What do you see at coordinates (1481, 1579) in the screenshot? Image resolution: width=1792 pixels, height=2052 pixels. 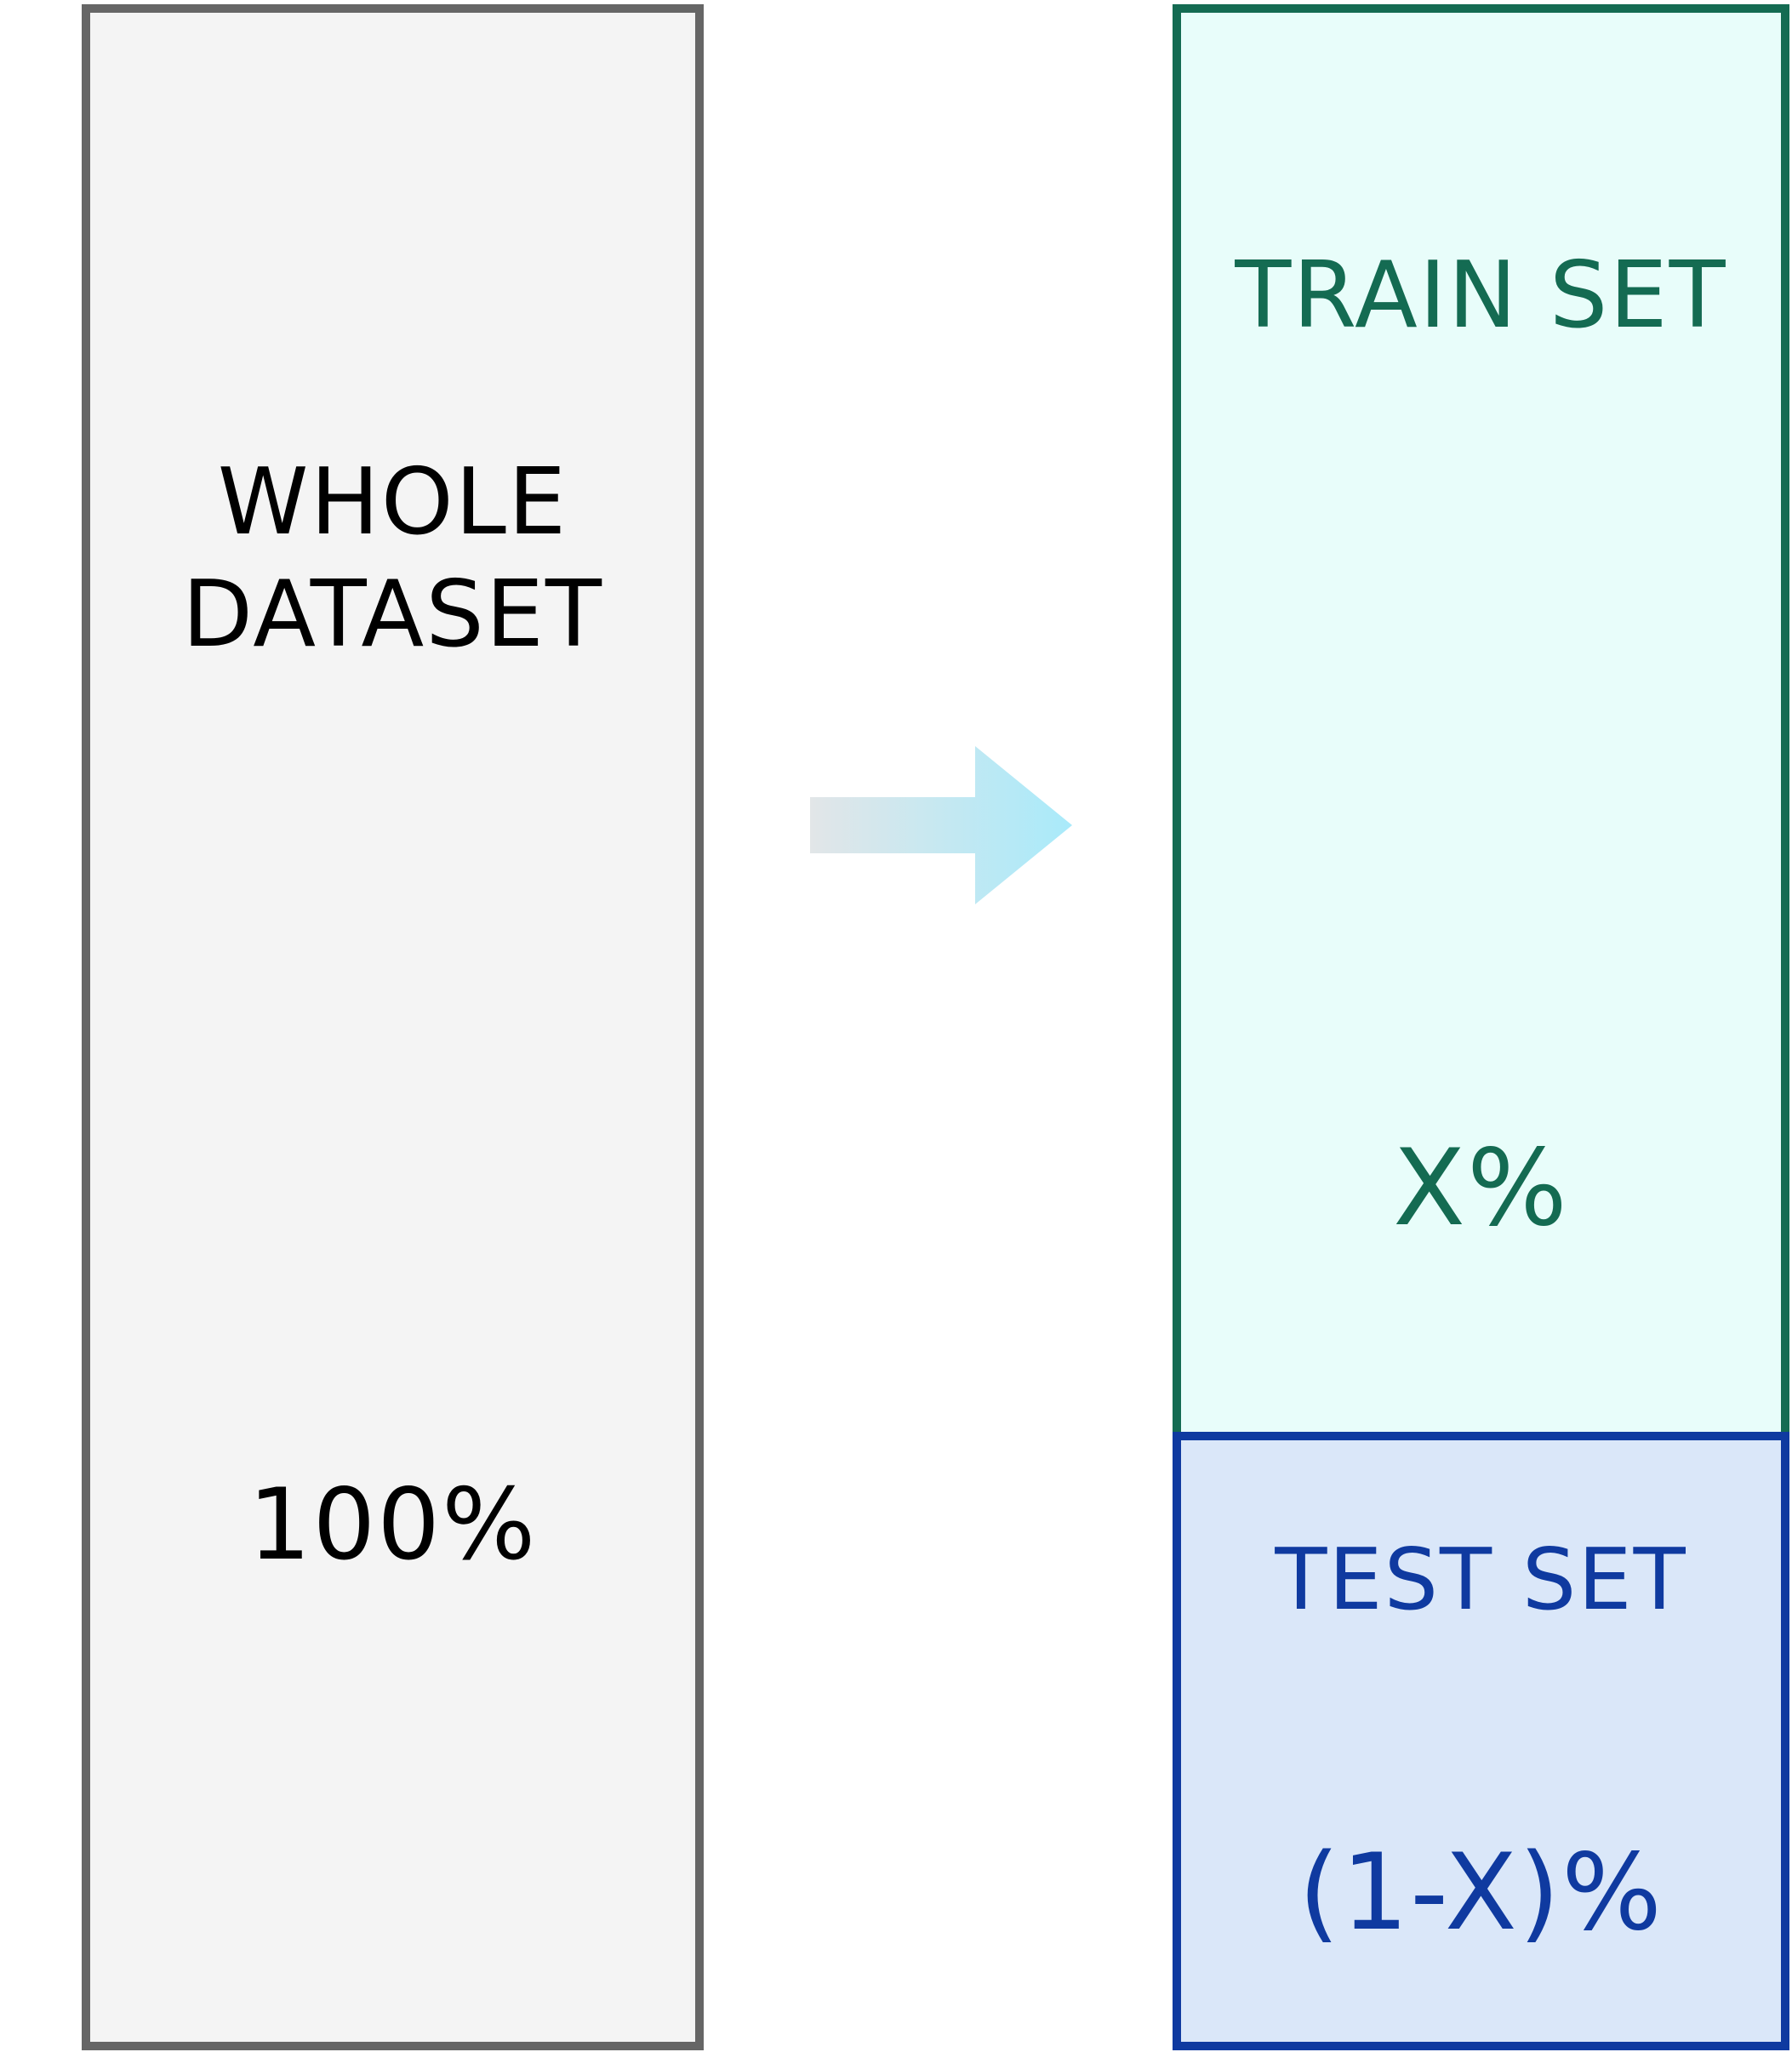 I see `test-set-title: TEST SET` at bounding box center [1481, 1579].